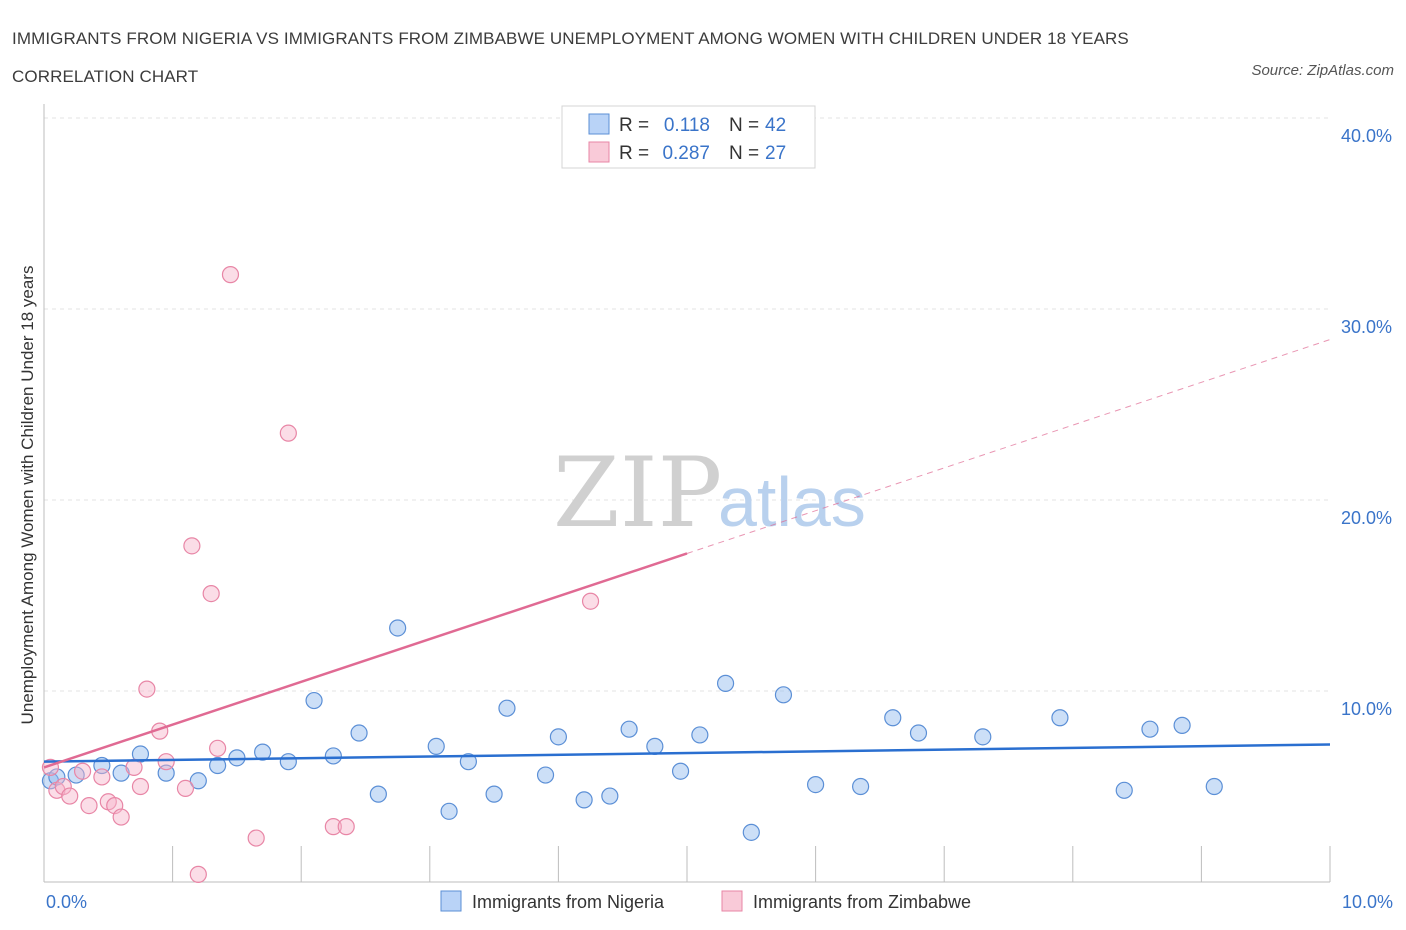 The width and height of the screenshot is (1406, 930). I want to click on x-tick-label: 0.0%, so click(66, 902).